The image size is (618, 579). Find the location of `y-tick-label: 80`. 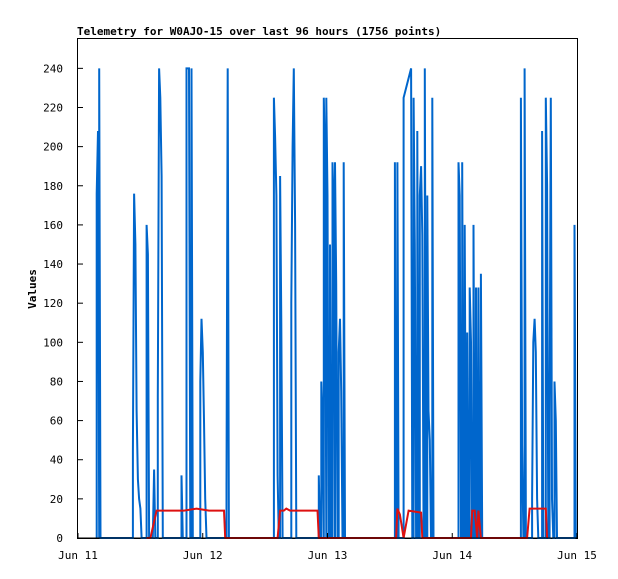

y-tick-label: 80 is located at coordinates (56, 381).